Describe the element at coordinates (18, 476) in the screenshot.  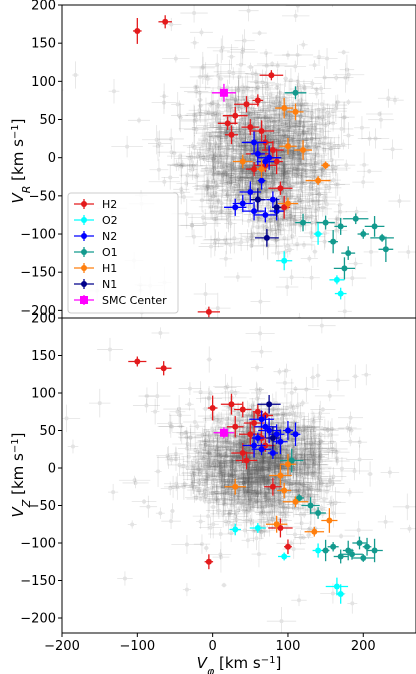
I see `bottom-y-axis-label-unit: [km s` at that location.